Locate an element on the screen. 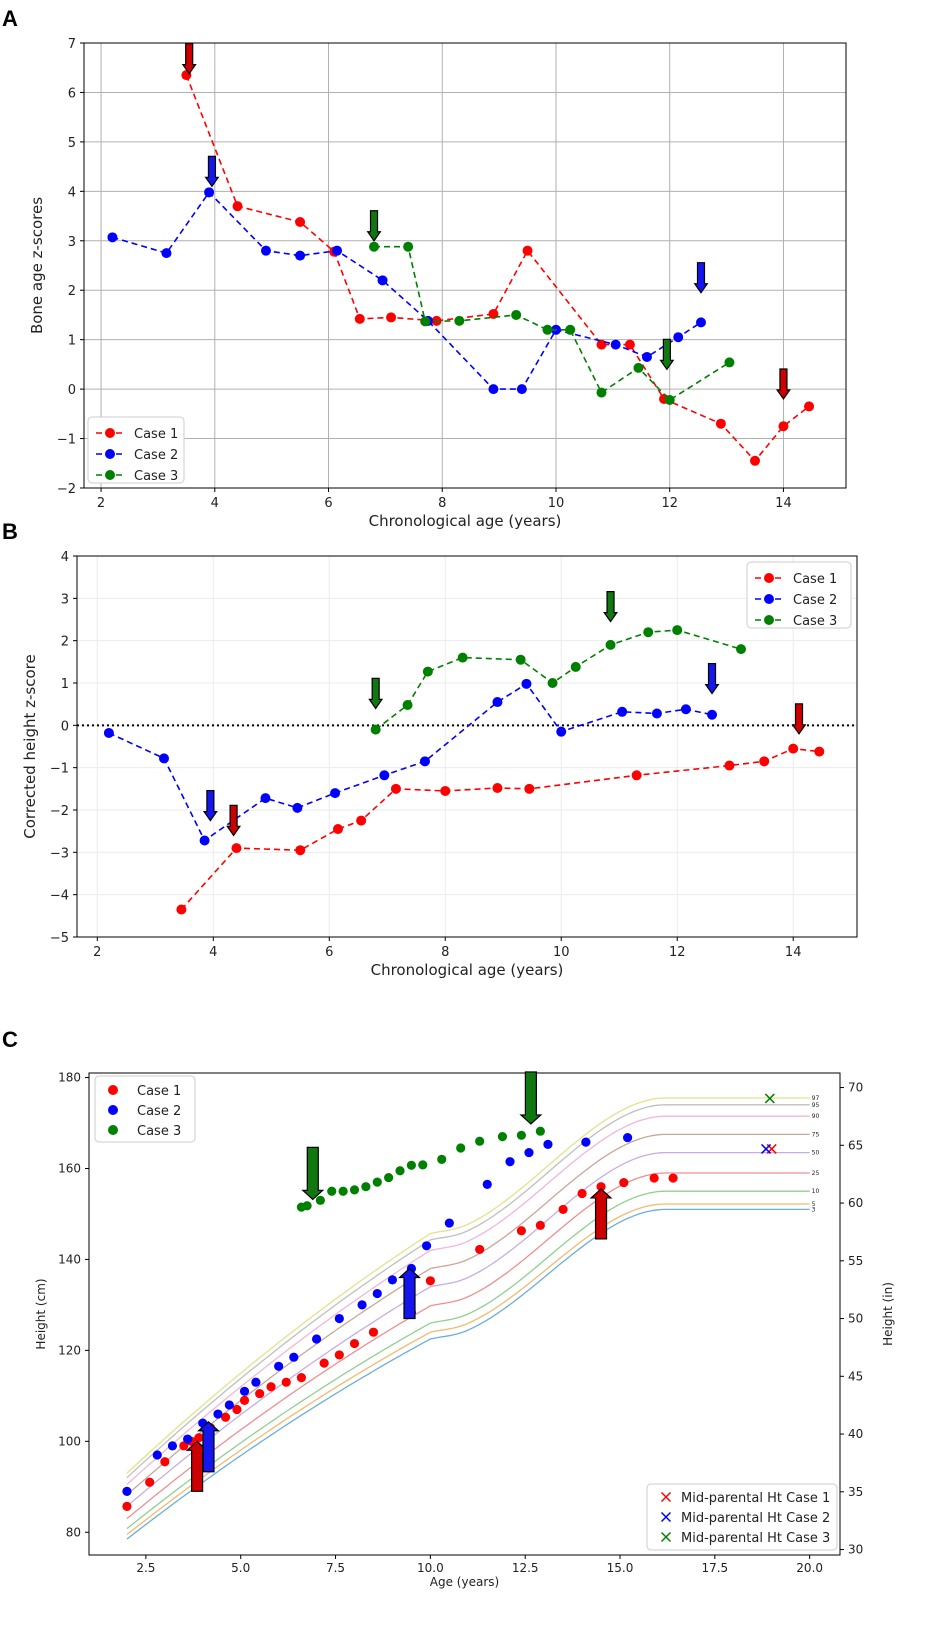  a-legend-label-case-2: Case 2 is located at coordinates (156, 455).